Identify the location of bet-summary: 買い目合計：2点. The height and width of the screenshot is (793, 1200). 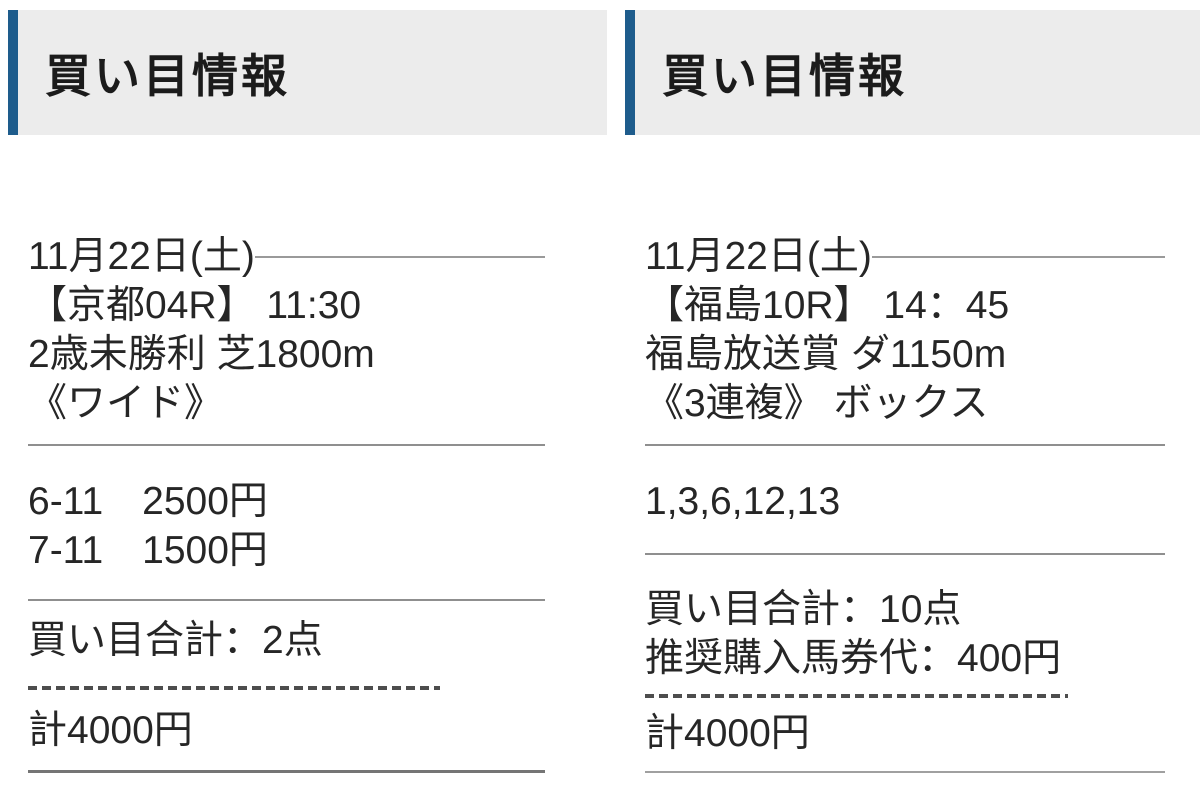
(286, 640).